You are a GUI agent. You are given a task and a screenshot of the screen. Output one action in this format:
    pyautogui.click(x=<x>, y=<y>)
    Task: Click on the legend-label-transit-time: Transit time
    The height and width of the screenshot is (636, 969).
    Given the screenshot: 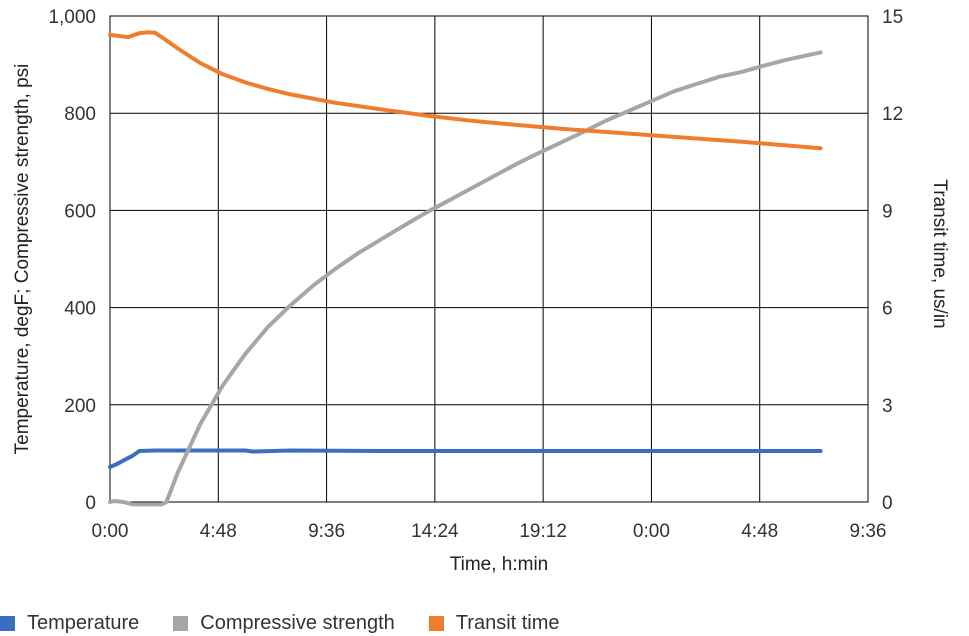 What is the action you would take?
    pyautogui.click(x=507, y=622)
    